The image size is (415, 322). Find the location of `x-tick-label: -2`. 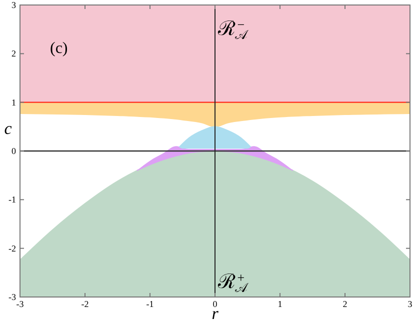

x-tick-label: -2 is located at coordinates (85, 304).